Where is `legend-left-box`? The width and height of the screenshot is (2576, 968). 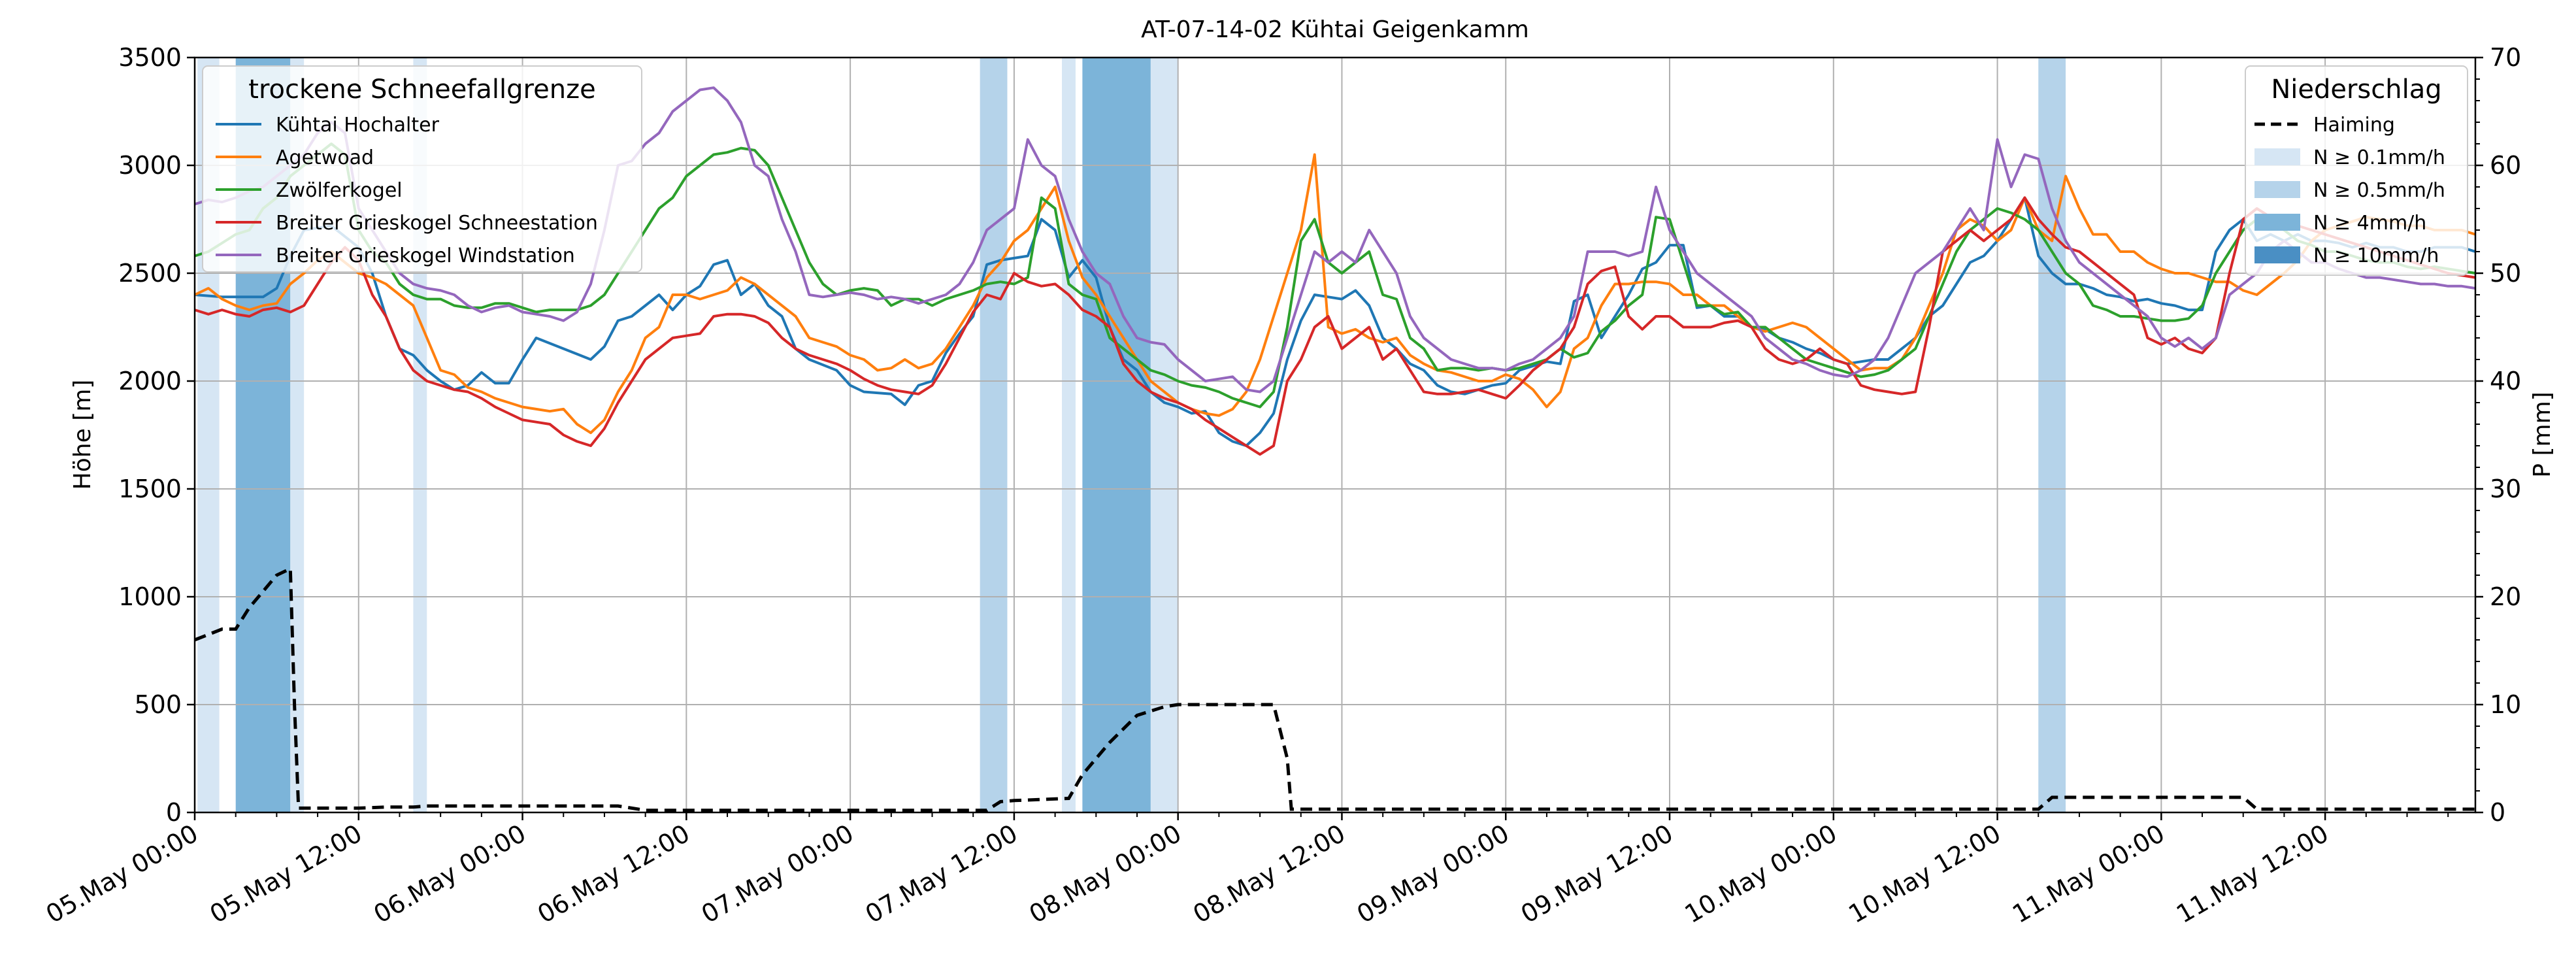 legend-left-box is located at coordinates (422, 169).